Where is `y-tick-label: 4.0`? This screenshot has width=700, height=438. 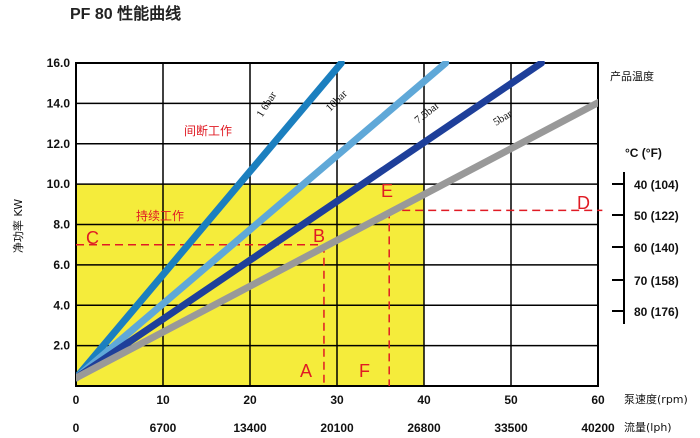
y-tick-label: 4.0 is located at coordinates (61, 305).